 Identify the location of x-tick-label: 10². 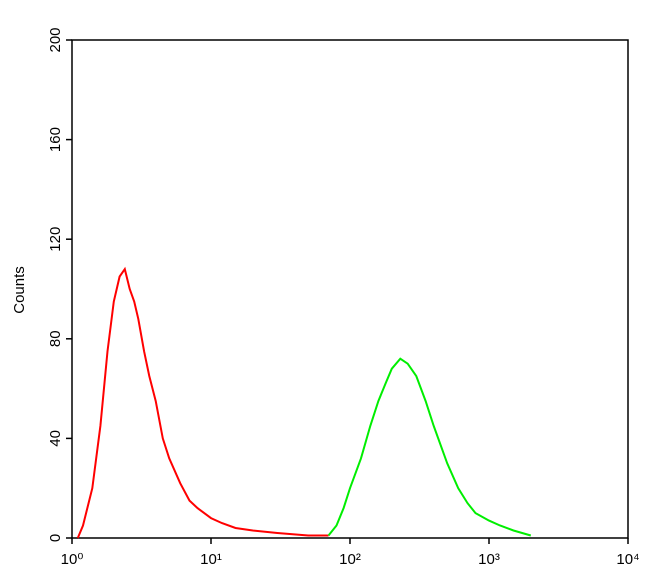
(350, 559).